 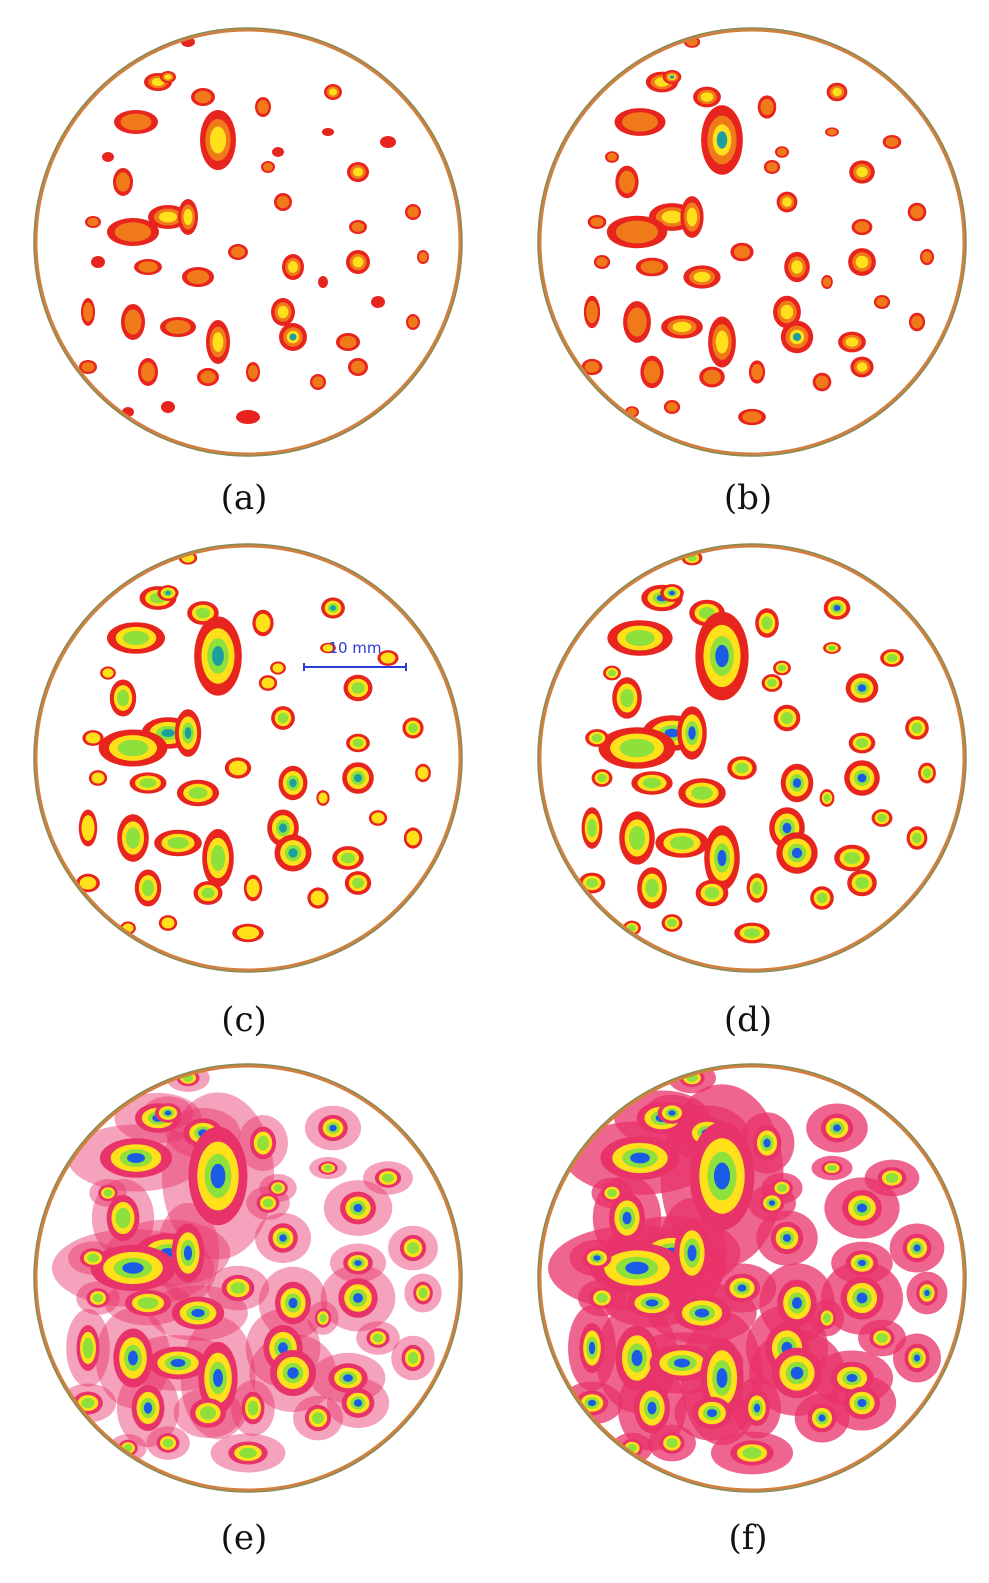 I want to click on panel-c-image: 10 mm, so click(x=248, y=758).